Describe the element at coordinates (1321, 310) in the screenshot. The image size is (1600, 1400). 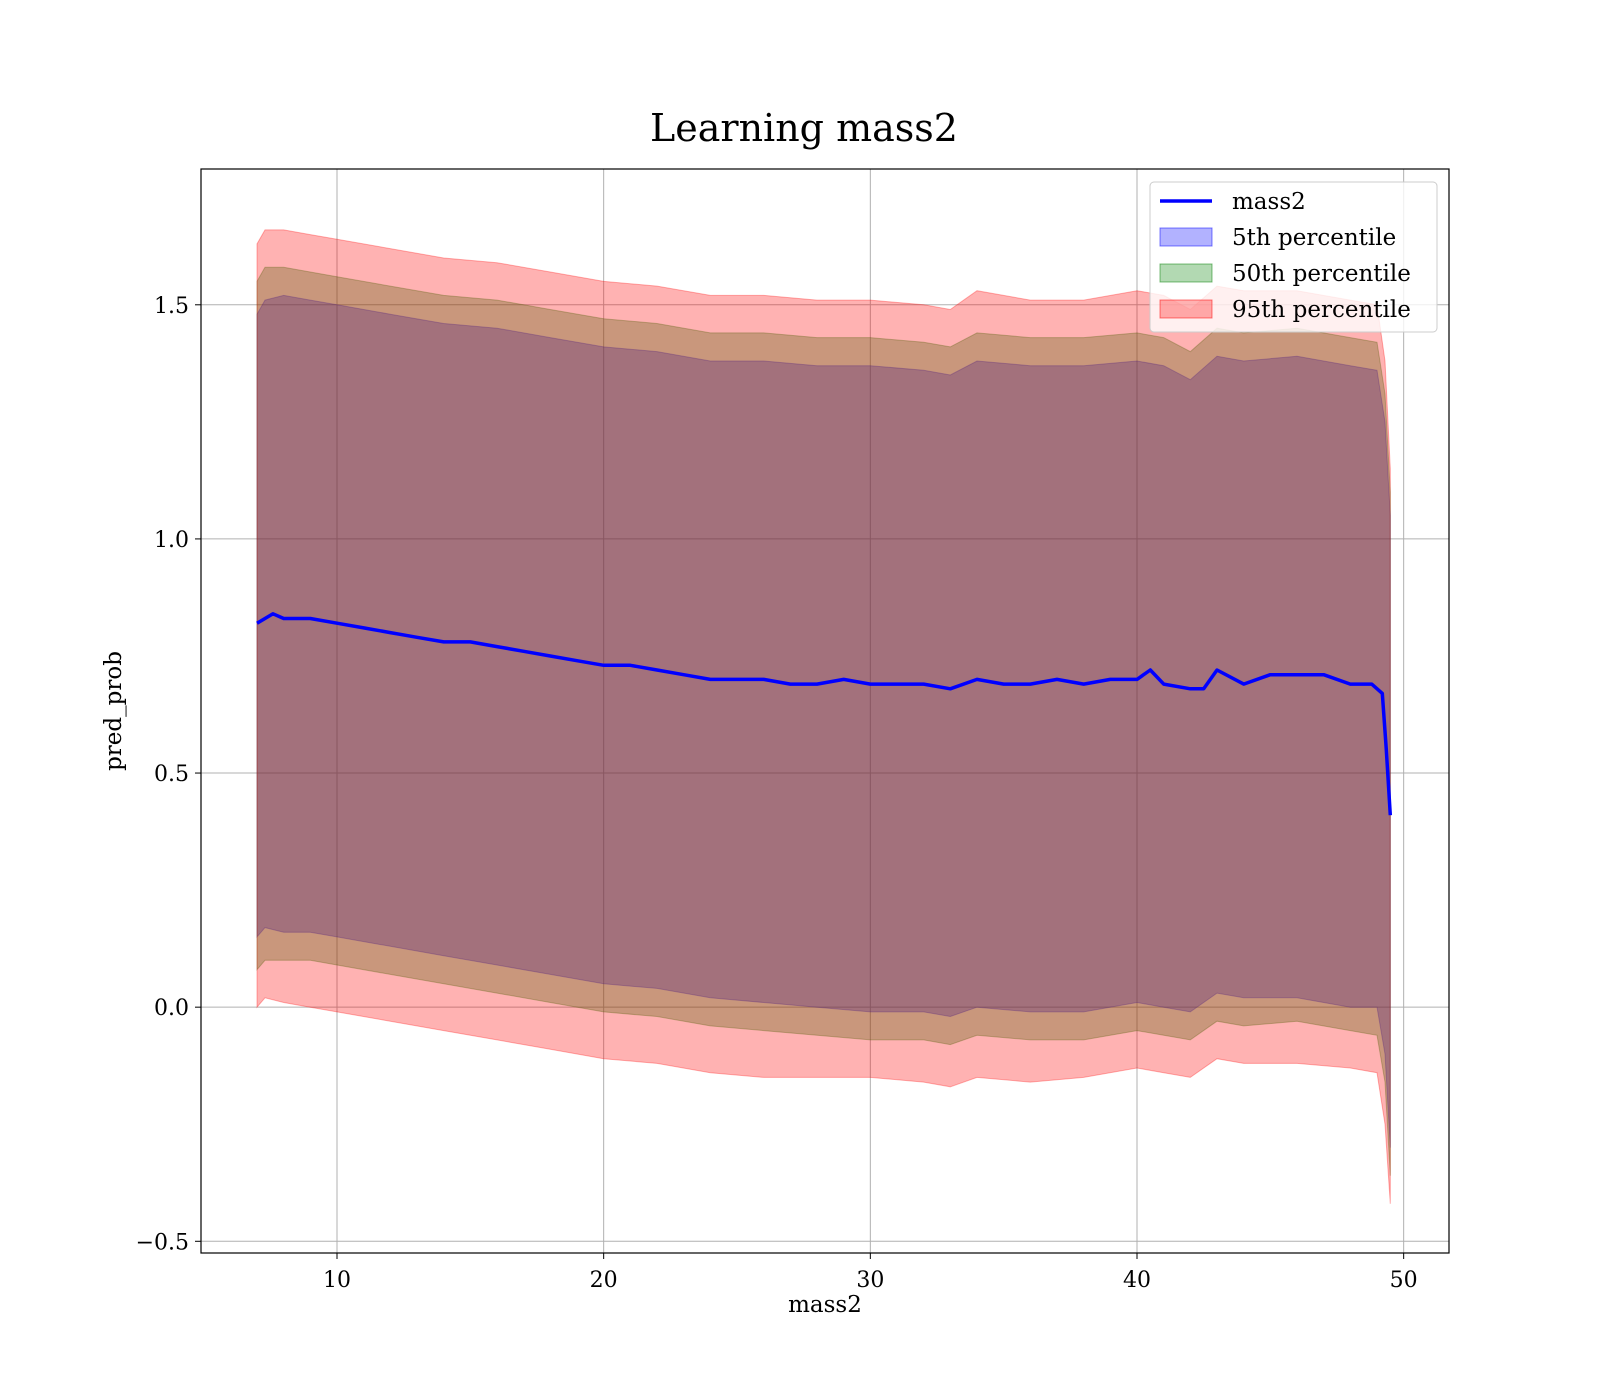
I see `legend-label-95th-percentile: 95th percentile` at that location.